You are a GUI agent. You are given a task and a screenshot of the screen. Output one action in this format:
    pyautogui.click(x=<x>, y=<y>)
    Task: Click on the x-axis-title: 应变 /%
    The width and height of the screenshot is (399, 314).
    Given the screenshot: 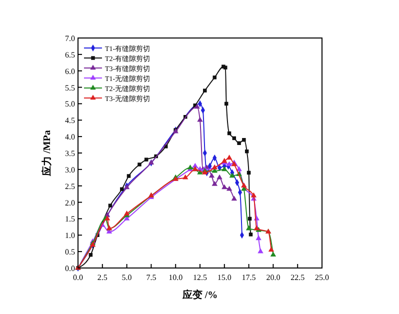 What is the action you would take?
    pyautogui.click(x=199, y=295)
    